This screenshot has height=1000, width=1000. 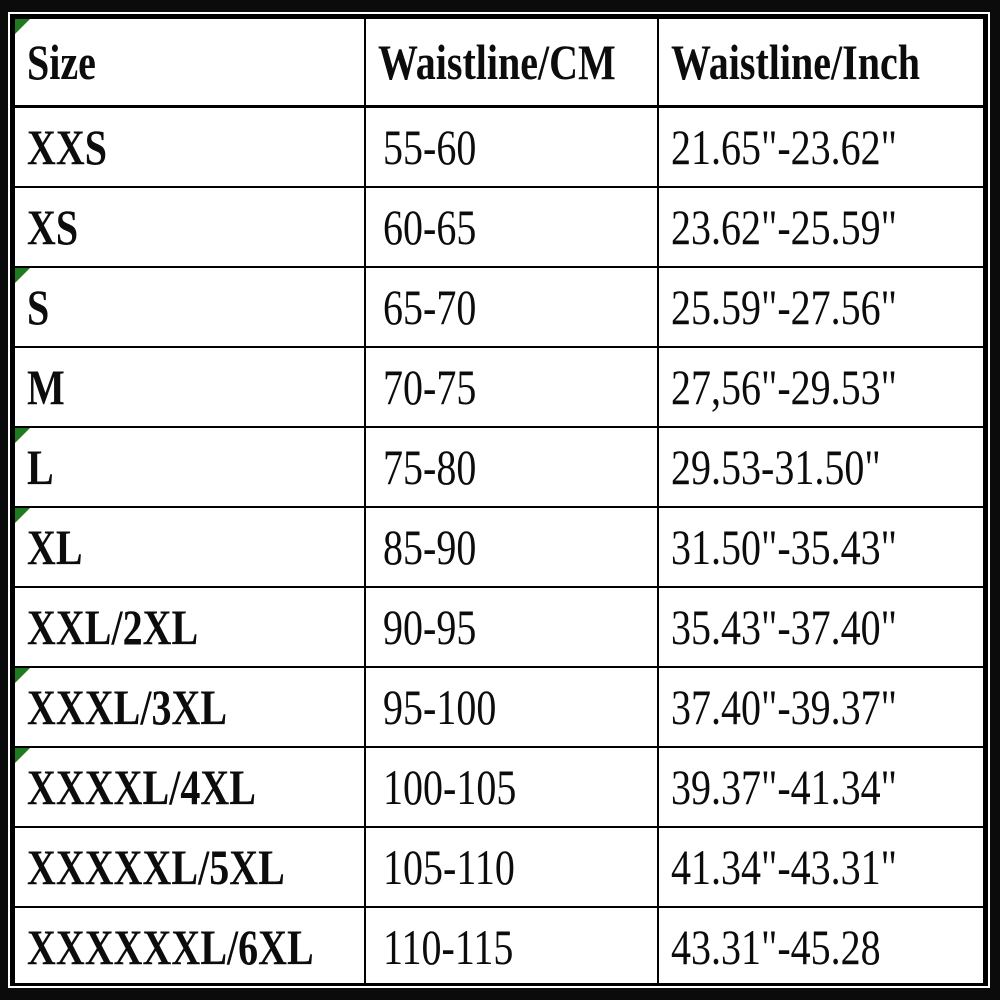 I want to click on table-row: M 70-75 27,56"-29.53", so click(x=498, y=387).